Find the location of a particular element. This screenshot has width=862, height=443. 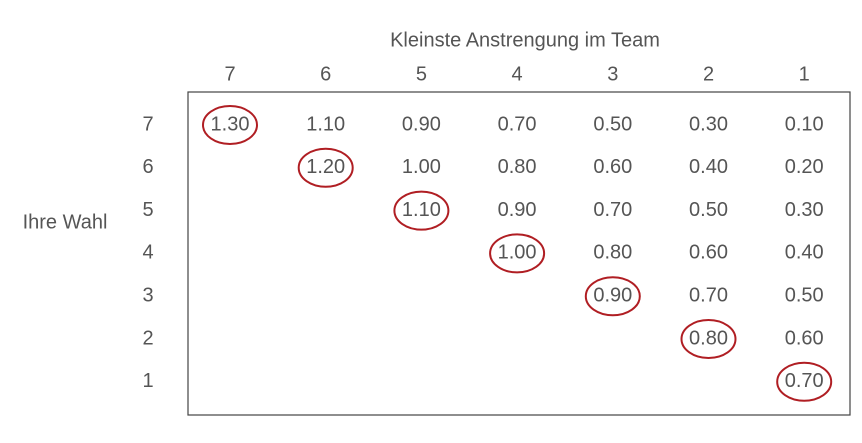

row-label: 7 is located at coordinates (147, 124).